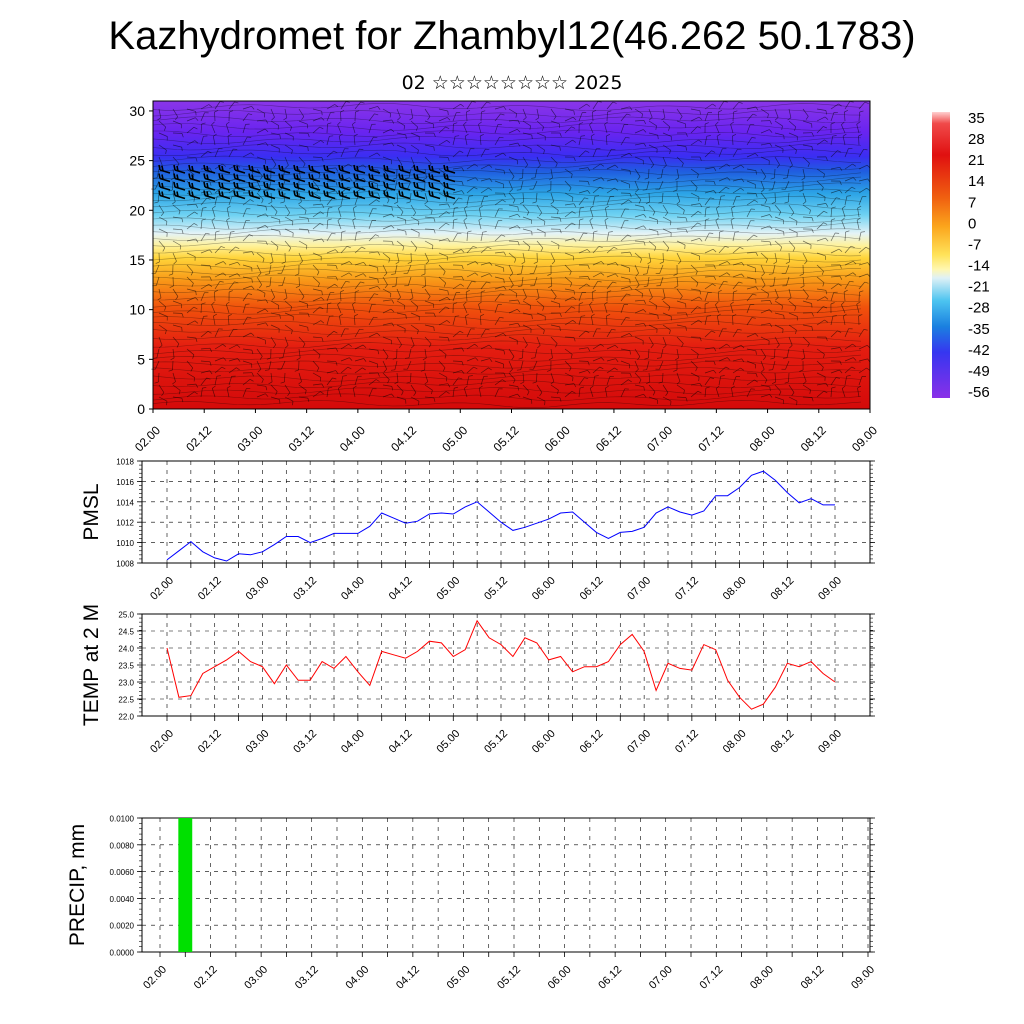  Describe the element at coordinates (979, 266) in the screenshot. I see `colorbar-label: -14` at that location.